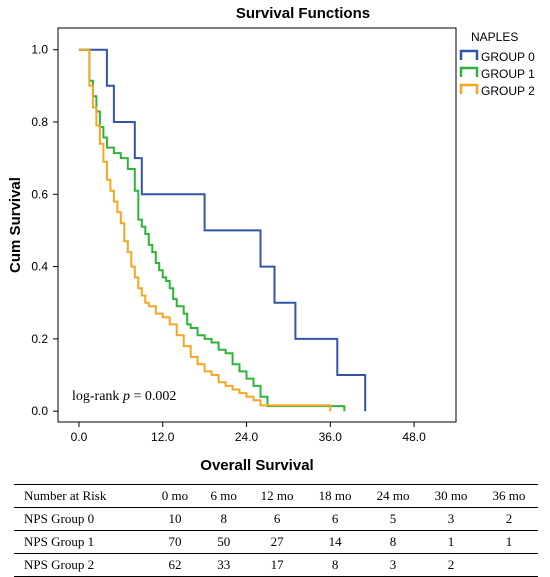 The image size is (550, 577). I want to click on y-tick-label: 0.4, so click(39, 267).